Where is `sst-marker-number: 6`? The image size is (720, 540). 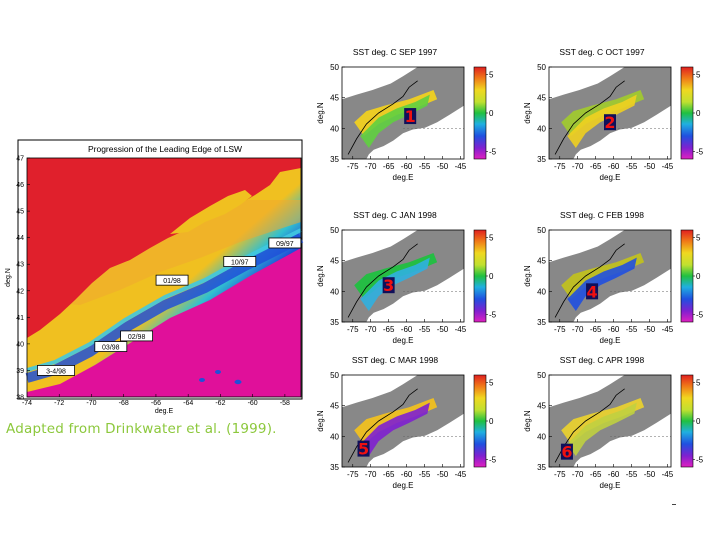 sst-marker-number: 6 is located at coordinates (566, 452).